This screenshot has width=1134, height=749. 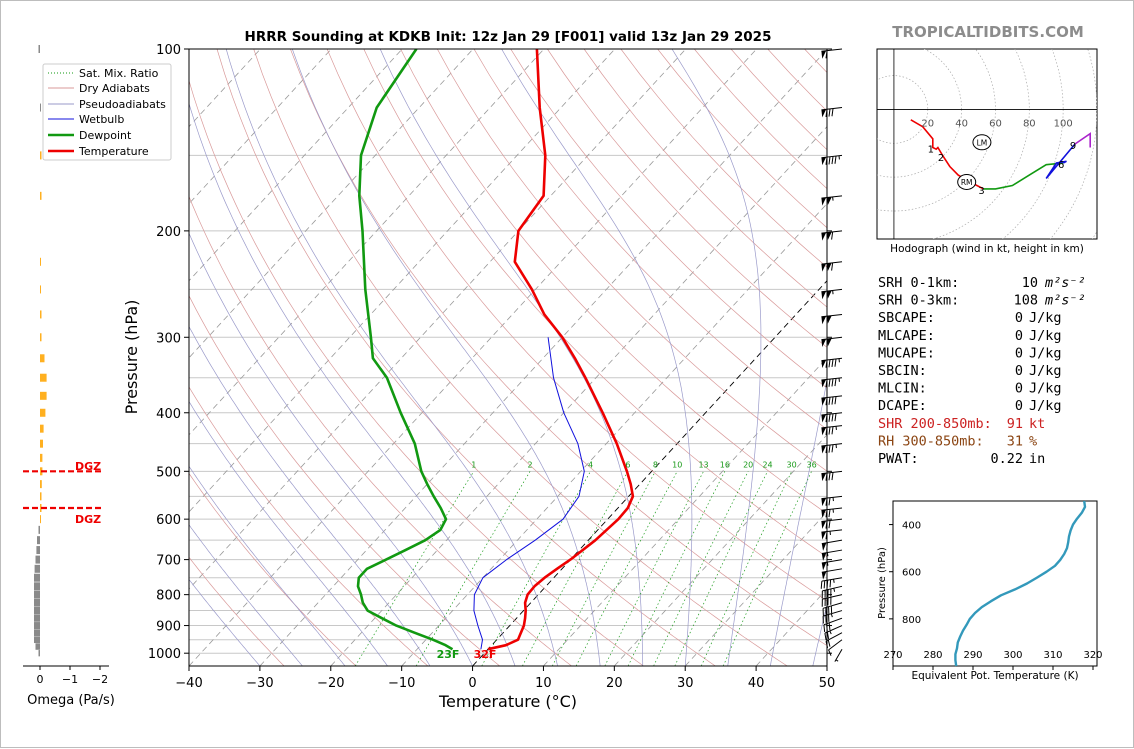 I want to click on mixing-ratio-label: 6, so click(x=627, y=464).